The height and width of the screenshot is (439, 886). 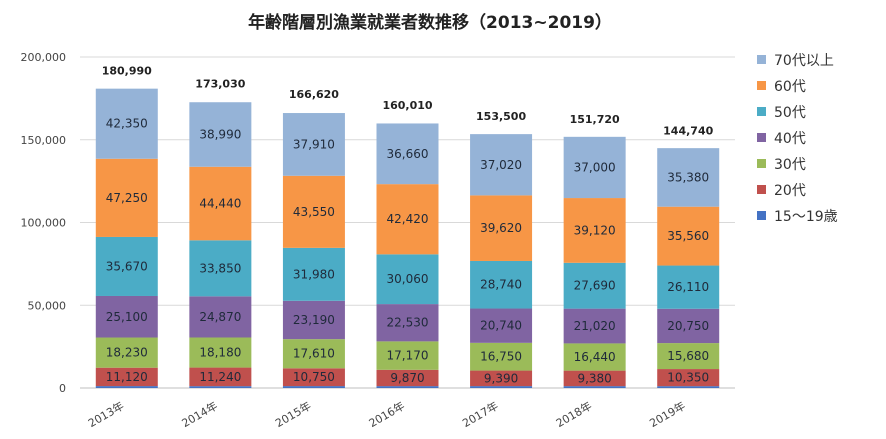 I want to click on segment-value-label: 16,440, so click(x=595, y=357).